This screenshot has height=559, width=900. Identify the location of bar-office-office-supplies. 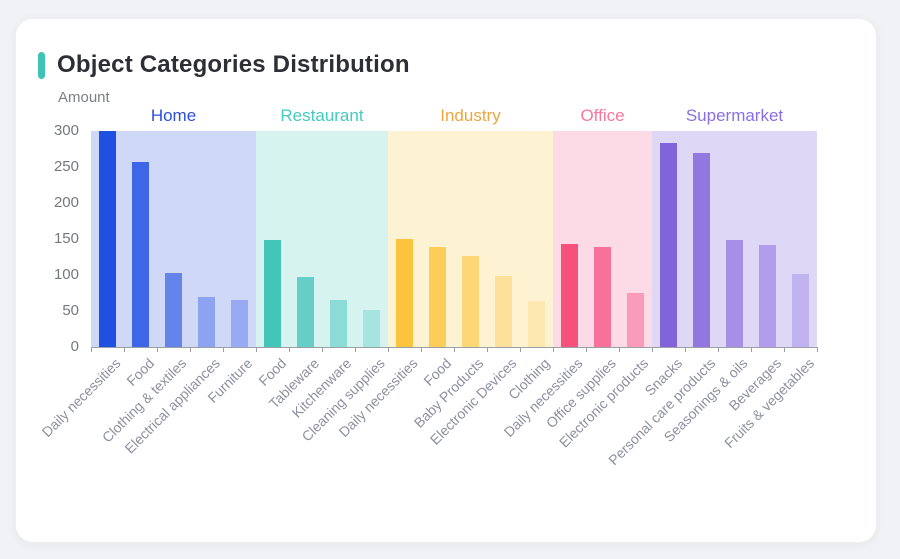
(602, 297).